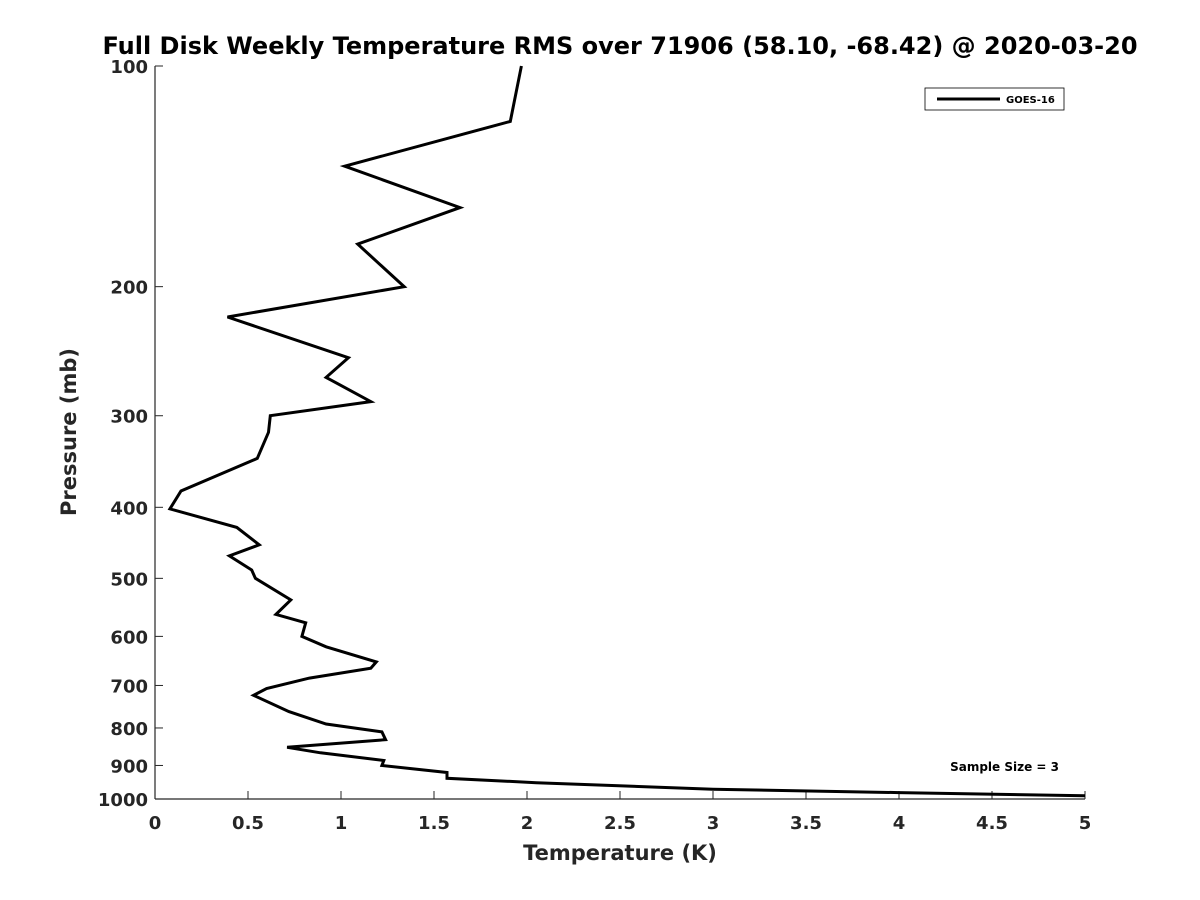 This screenshot has width=1200, height=900. What do you see at coordinates (620, 823) in the screenshot?
I see `x-tick-label: 2.5` at bounding box center [620, 823].